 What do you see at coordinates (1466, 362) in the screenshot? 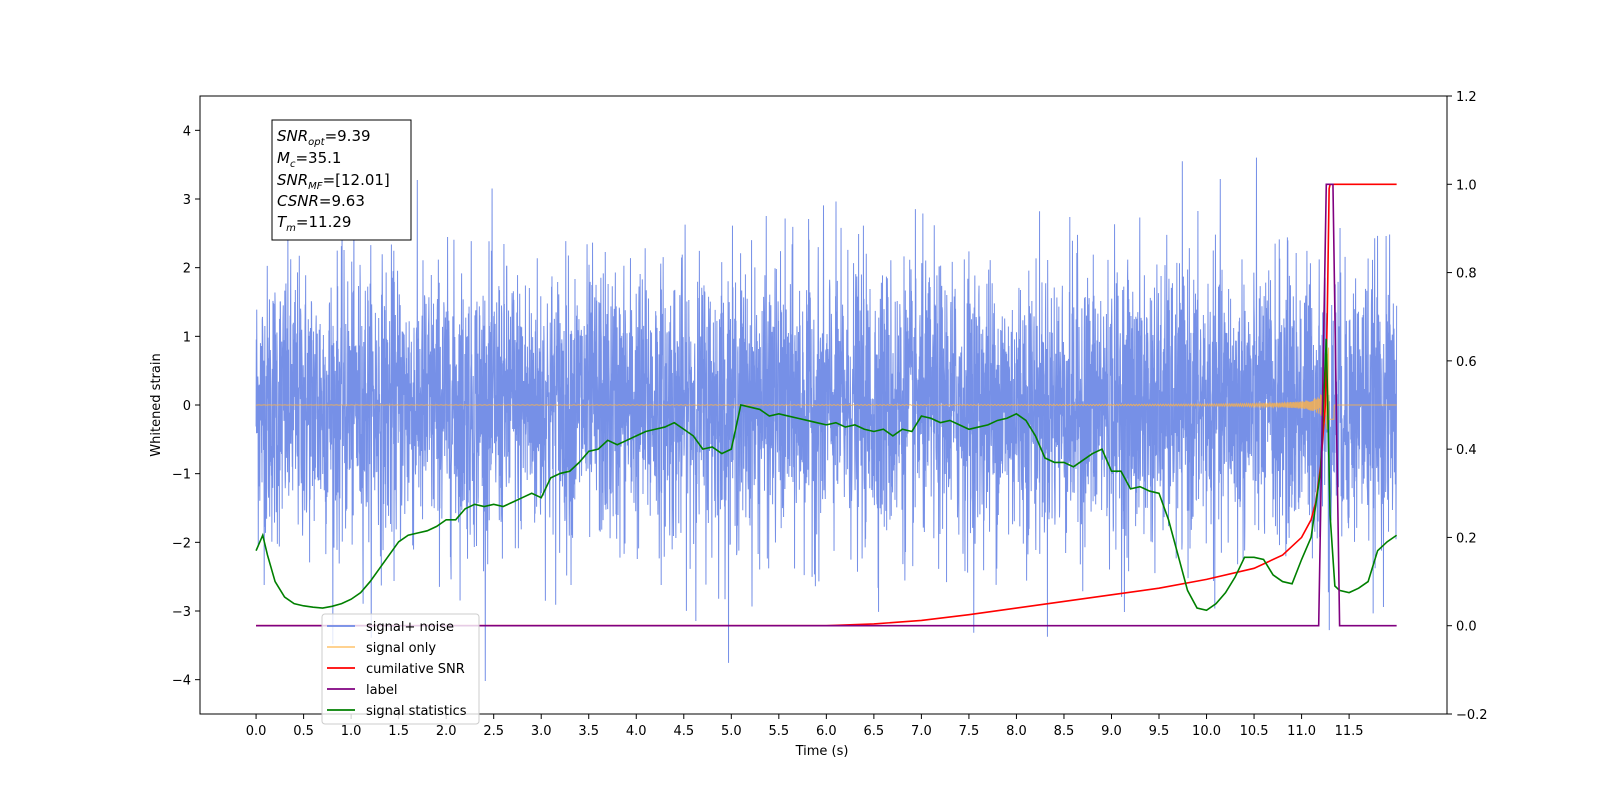
I see `y2-tick-label: 0.6` at bounding box center [1466, 362].